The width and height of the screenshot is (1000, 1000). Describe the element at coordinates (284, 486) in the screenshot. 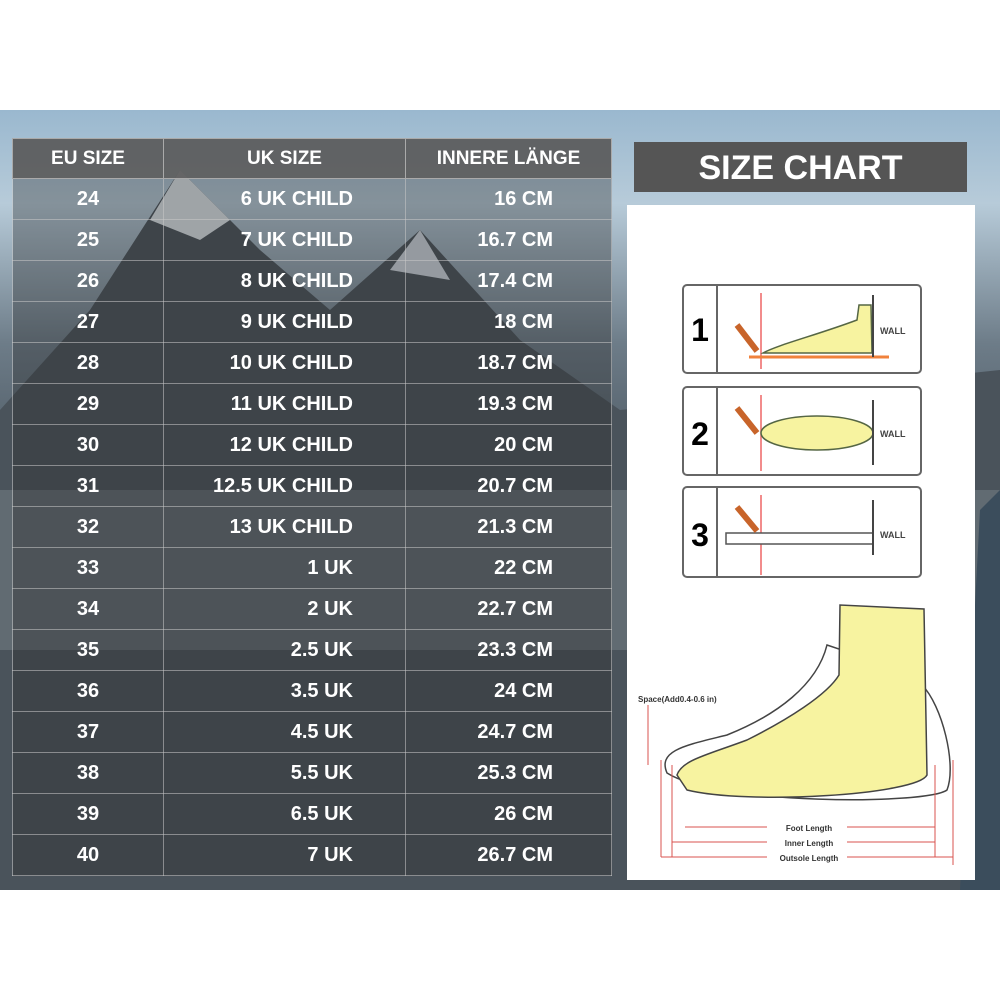

I see `uk-size-cell: 12.5 UK CHILD` at that location.